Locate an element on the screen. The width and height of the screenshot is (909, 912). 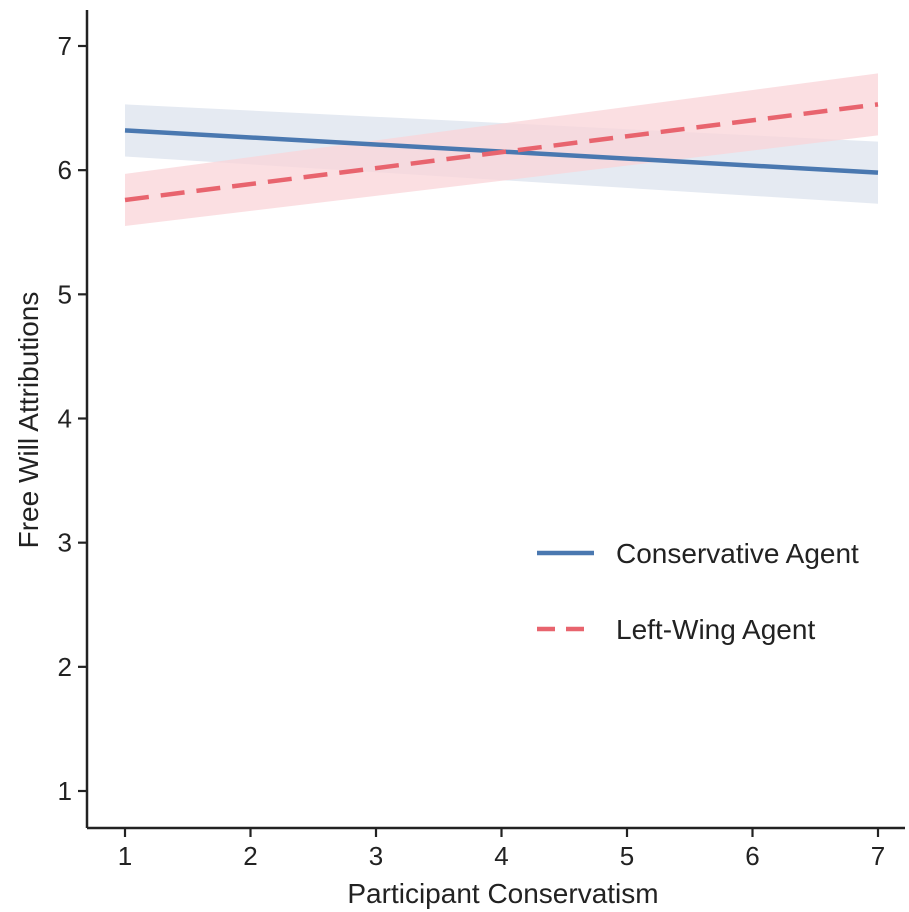
x-tick-label: 7 is located at coordinates (878, 856).